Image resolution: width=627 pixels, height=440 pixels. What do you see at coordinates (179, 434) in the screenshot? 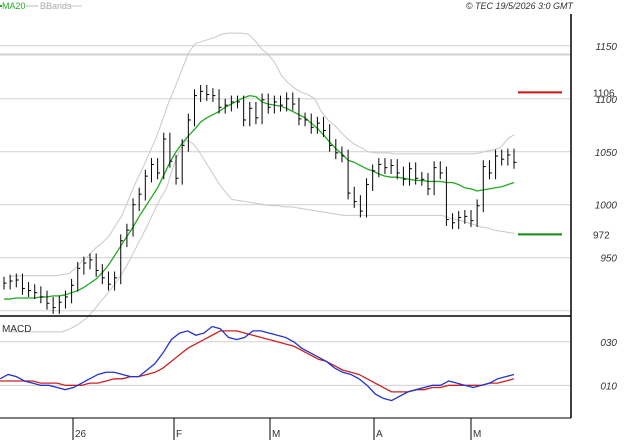
I see `time-axis-label: F` at bounding box center [179, 434].